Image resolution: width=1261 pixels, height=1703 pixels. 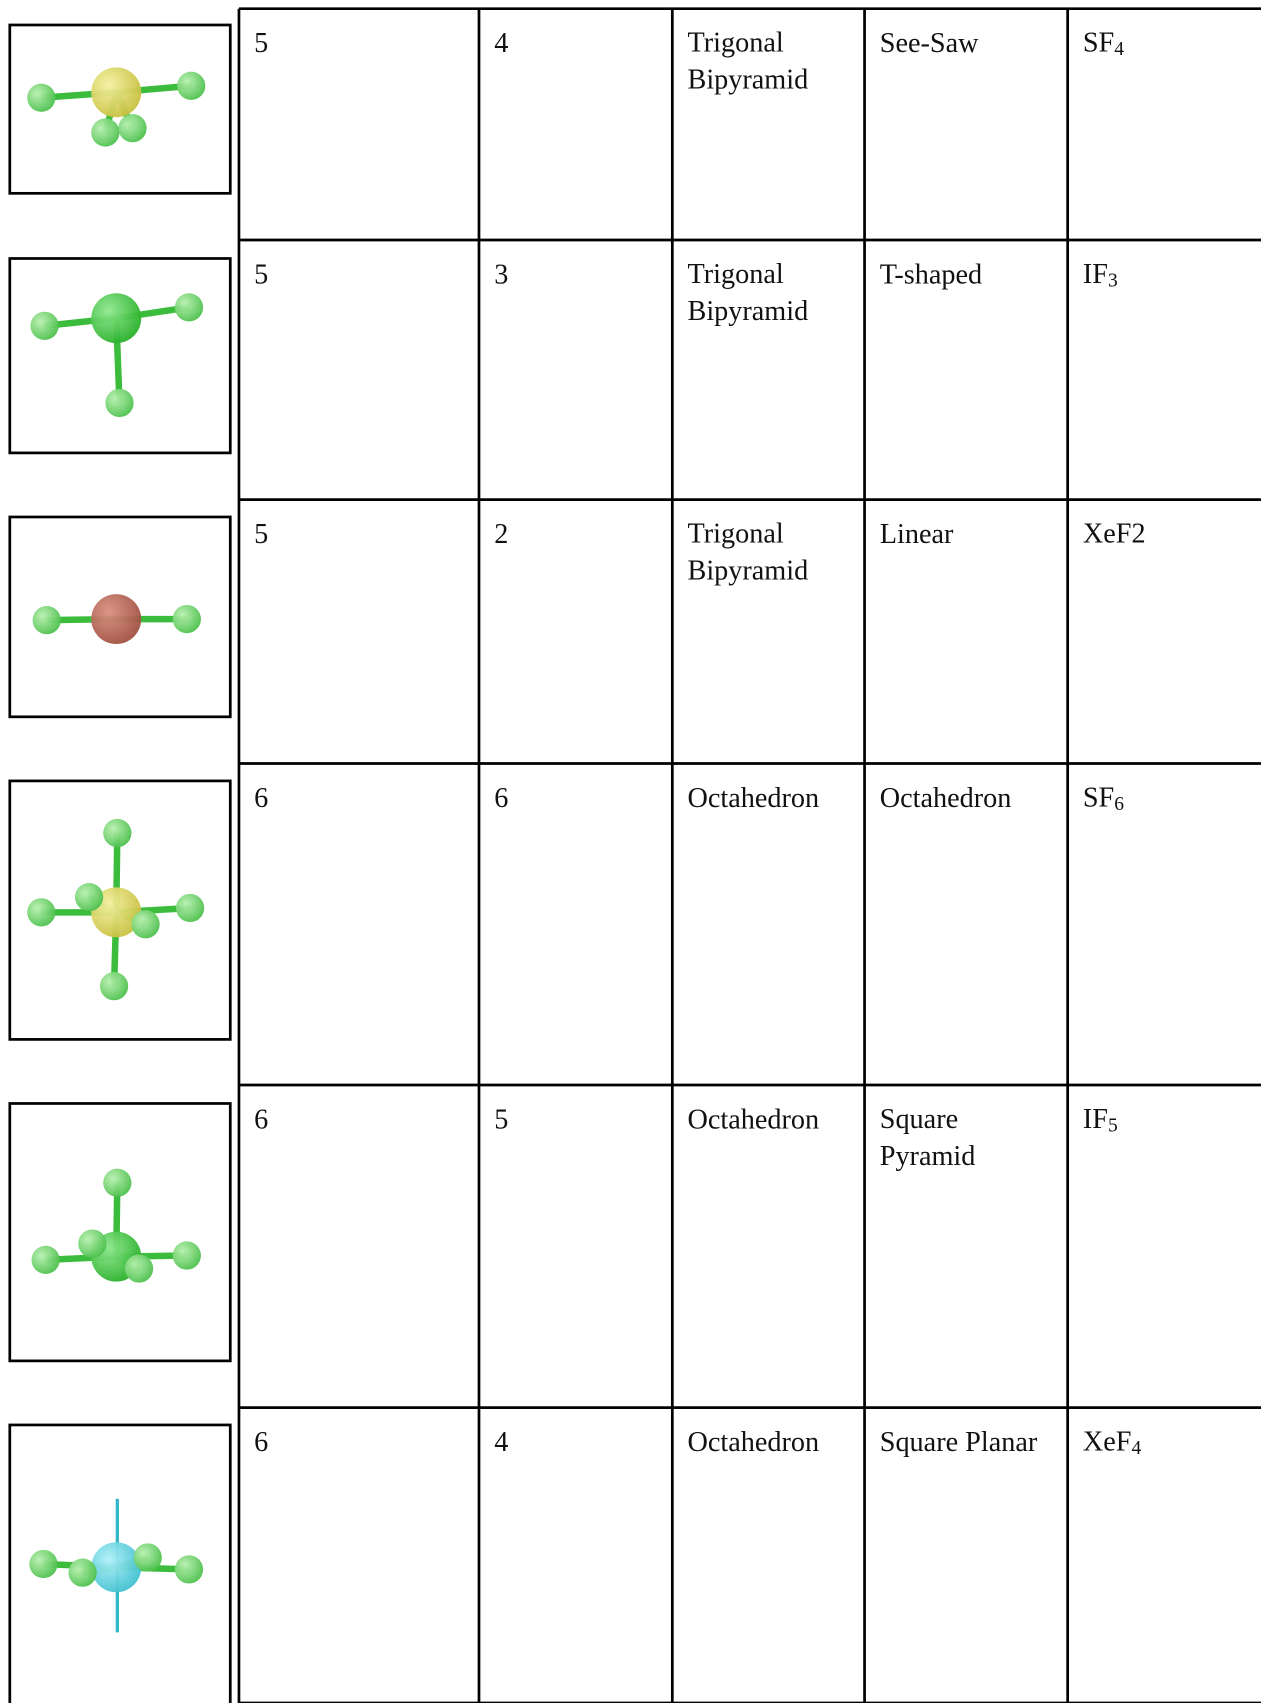 What do you see at coordinates (501, 534) in the screenshot?
I see `table-cell: 2` at bounding box center [501, 534].